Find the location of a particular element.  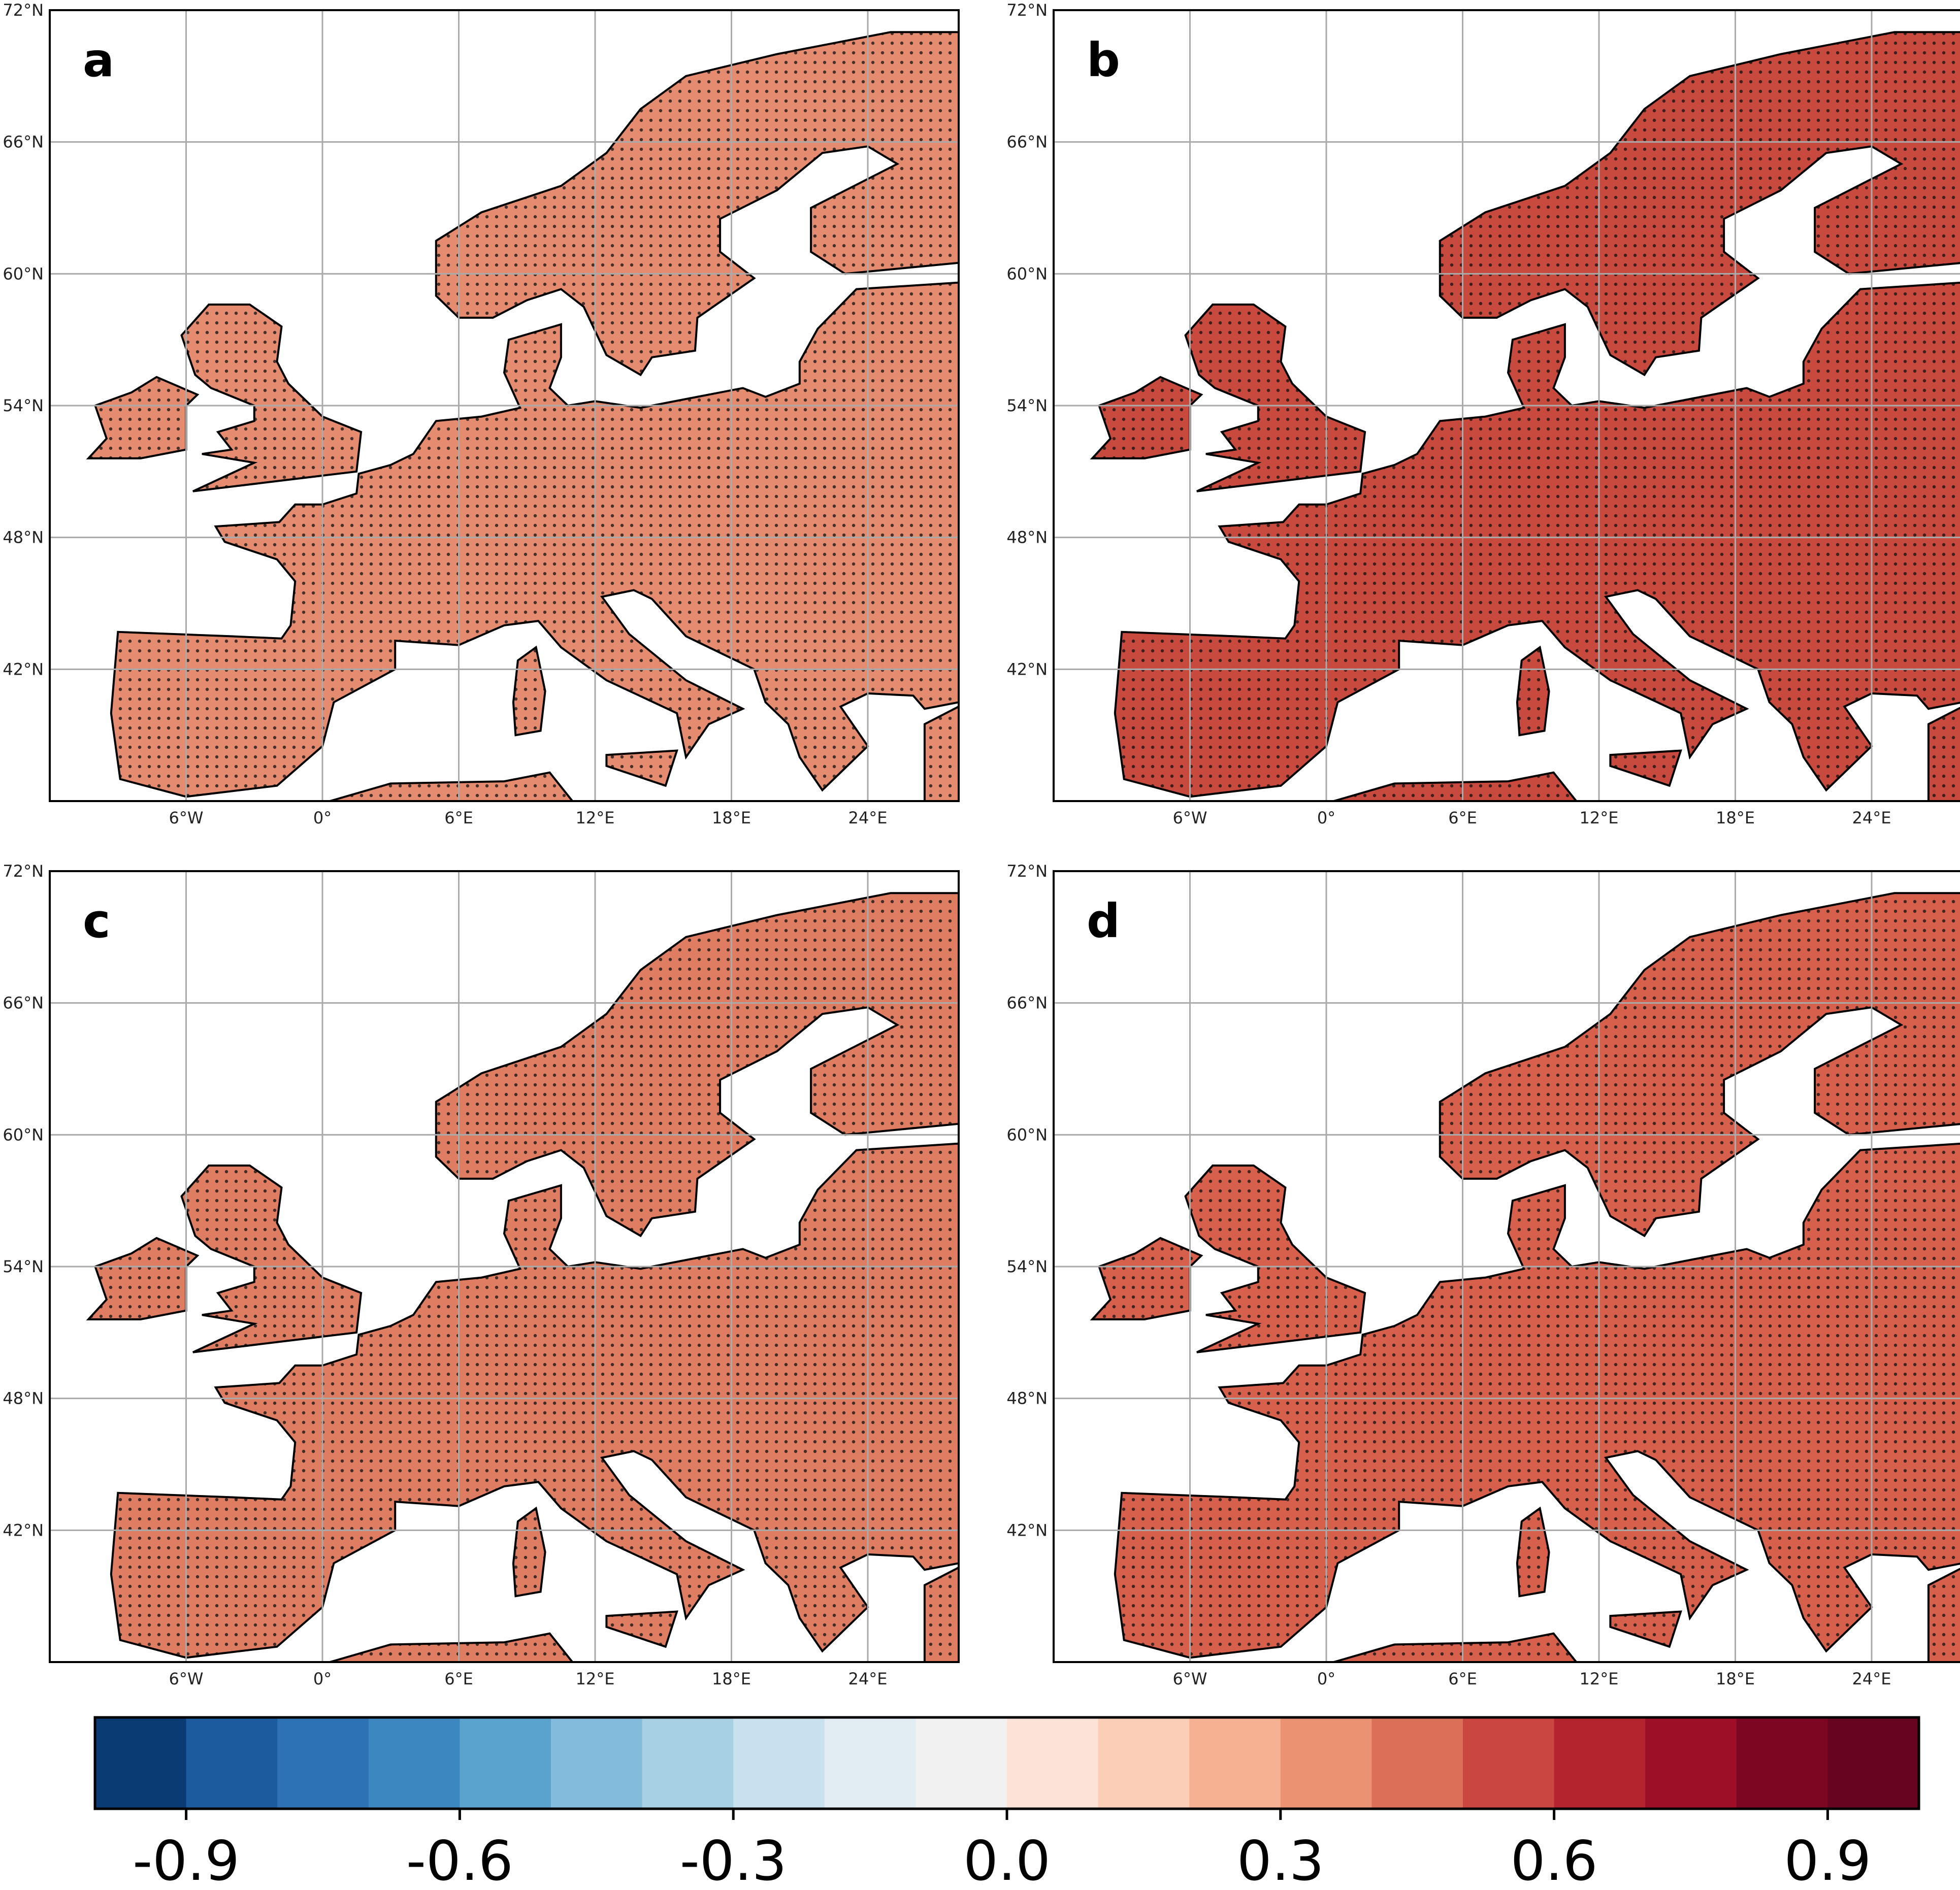

panel-label: c is located at coordinates (97, 921).